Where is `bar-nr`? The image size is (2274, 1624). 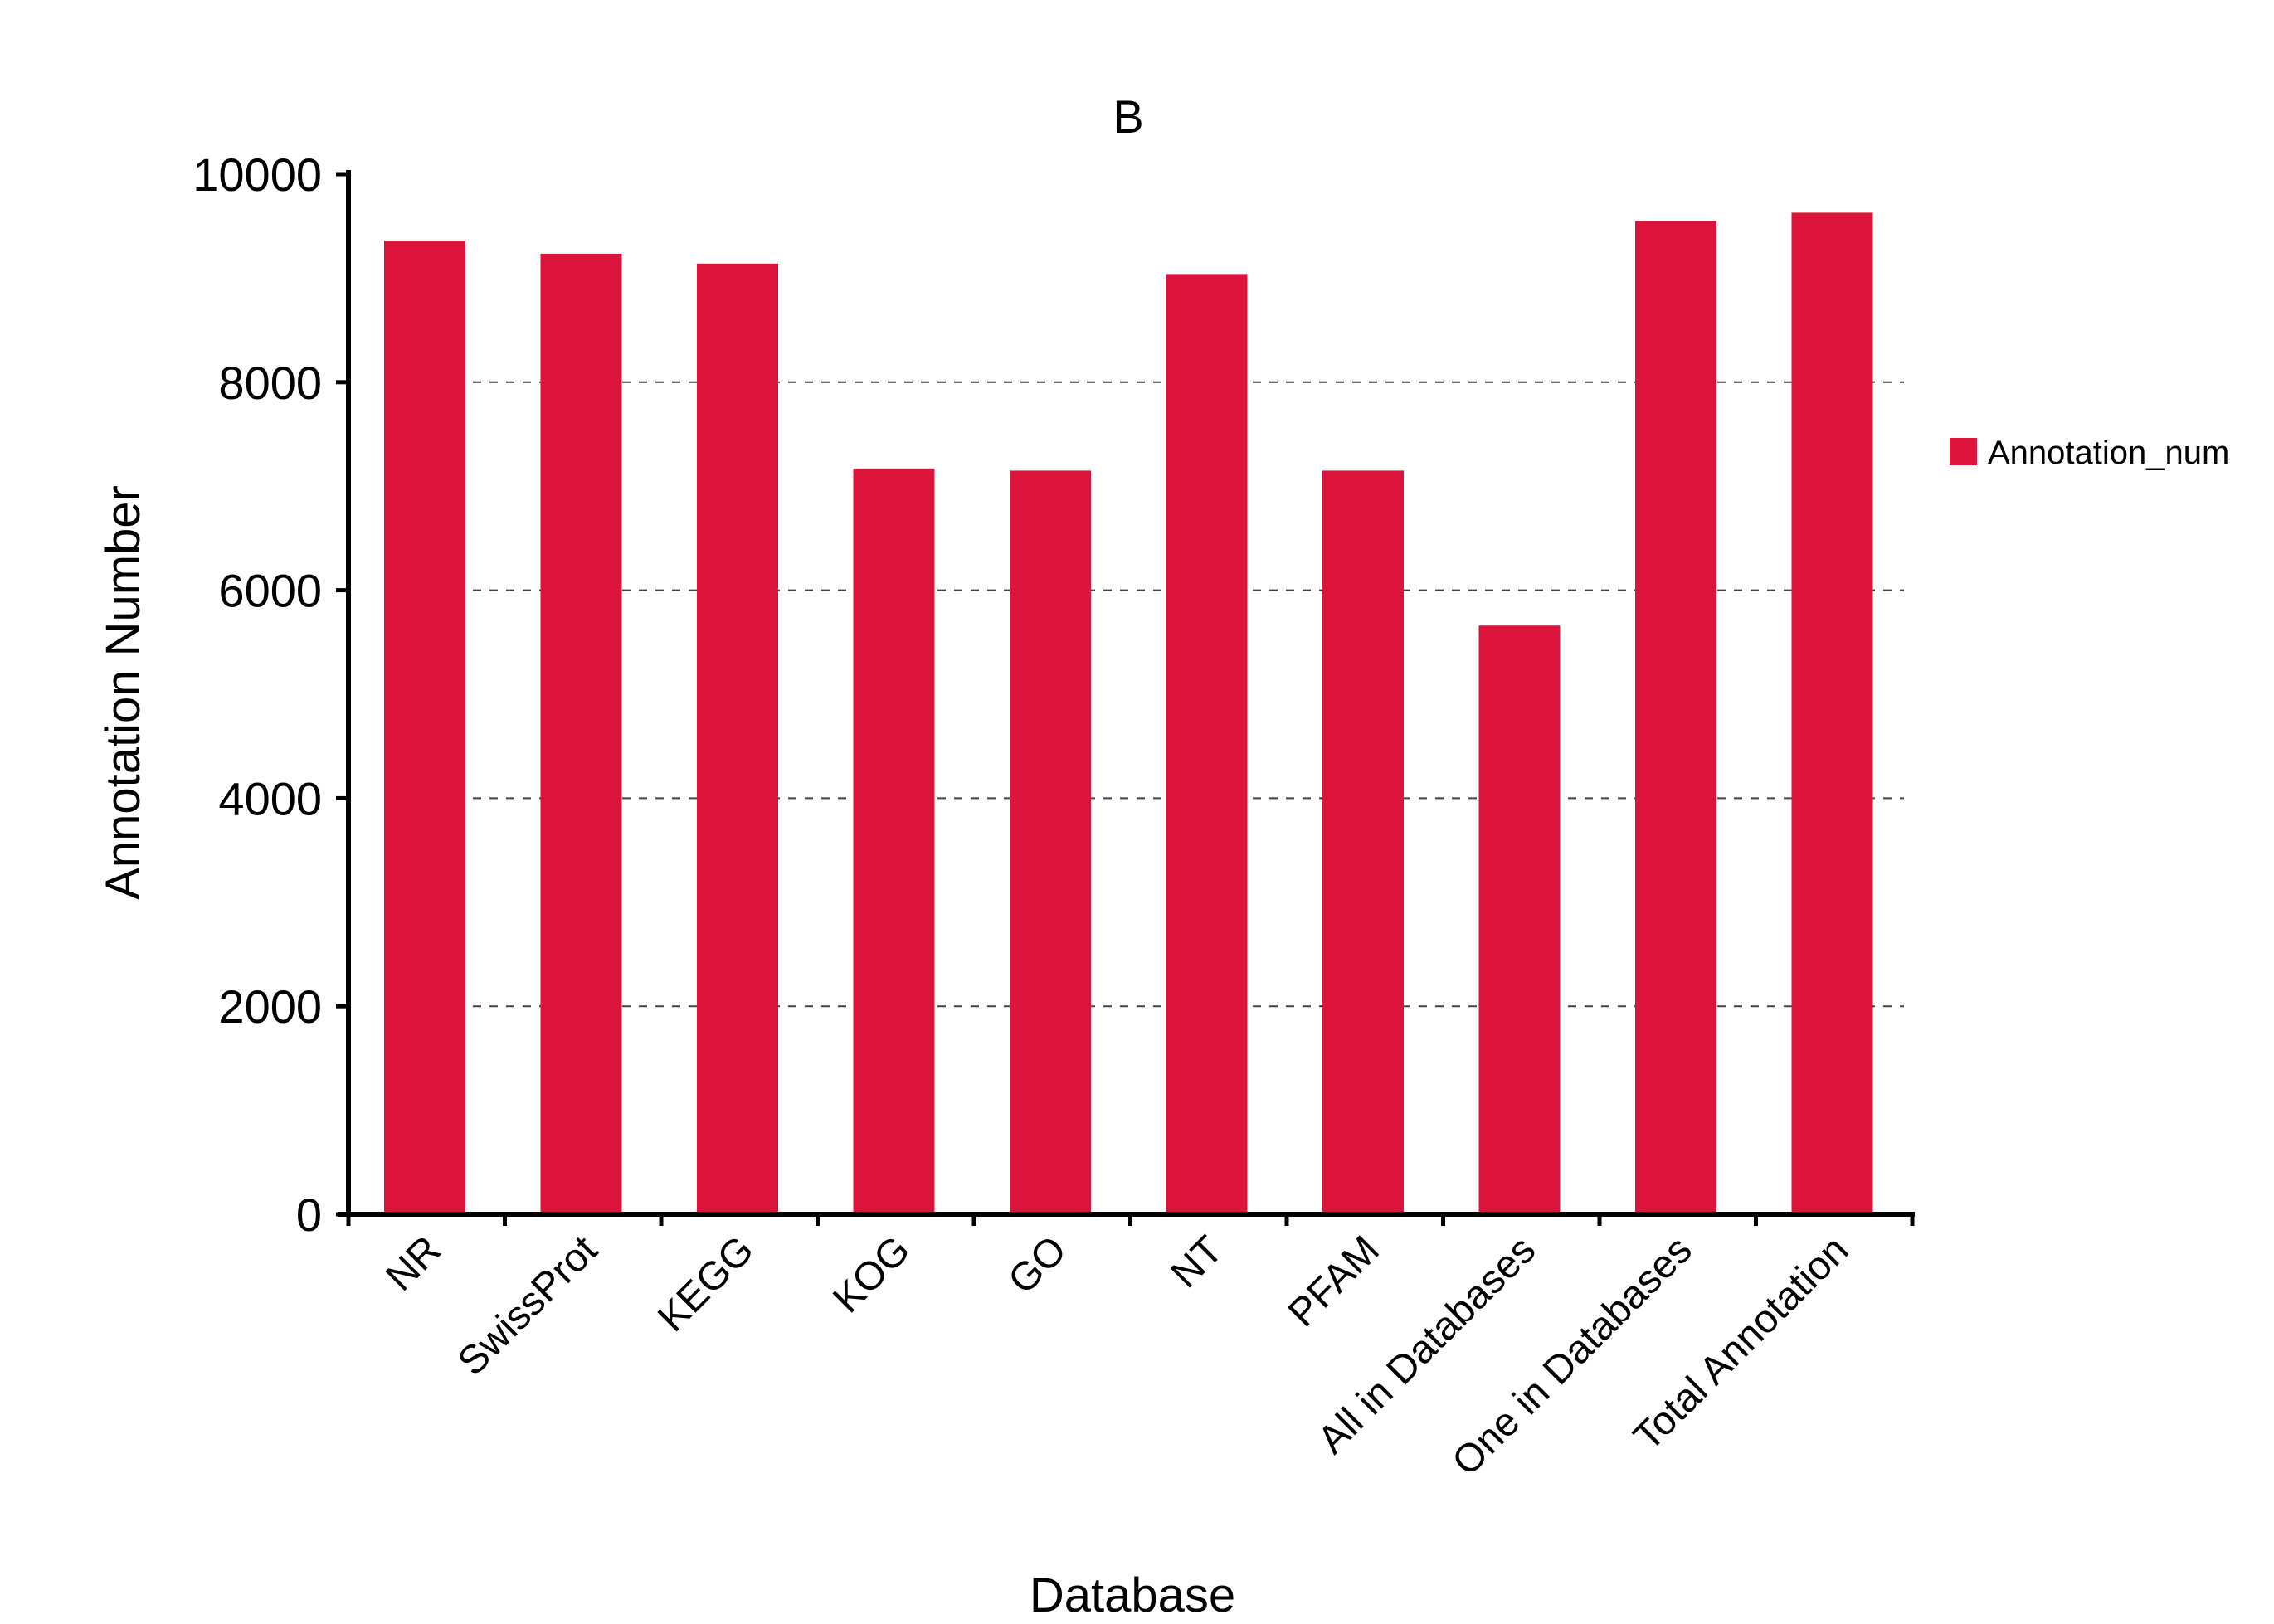
bar-nr is located at coordinates (424, 728).